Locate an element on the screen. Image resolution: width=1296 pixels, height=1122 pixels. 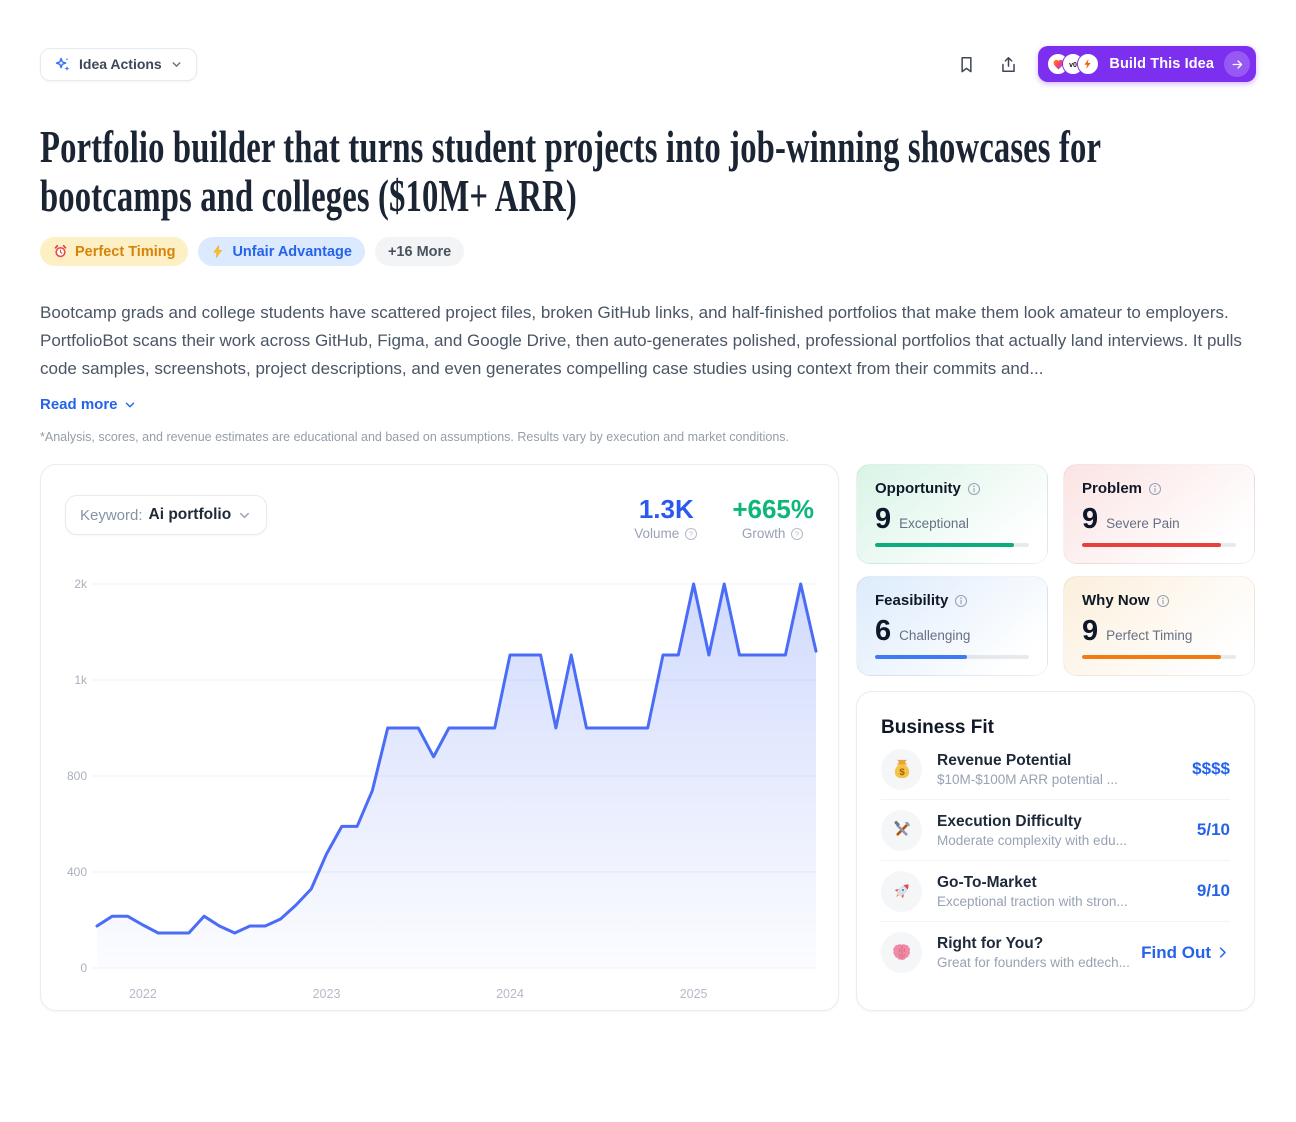
score-card-feasibility: Feasibility 6 Challenging is located at coordinates (952, 626).